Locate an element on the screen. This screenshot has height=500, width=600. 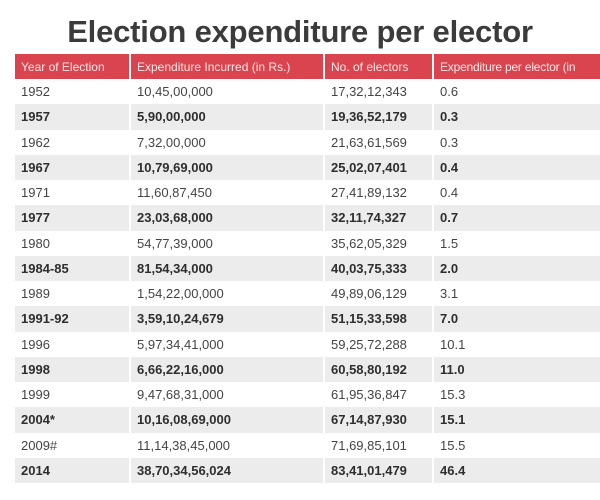
table-row: 1962 7,32,00,000 21,63,61,569 0.3 is located at coordinates (307, 142).